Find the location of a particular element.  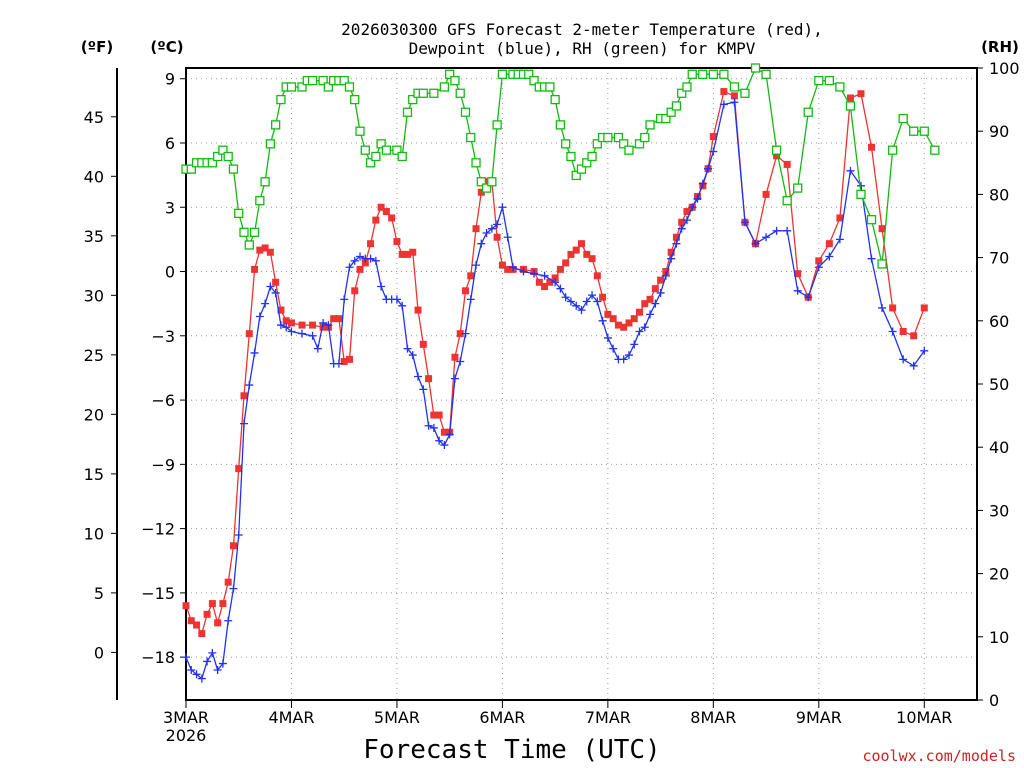

rh-tick-label: 50 is located at coordinates (999, 384).